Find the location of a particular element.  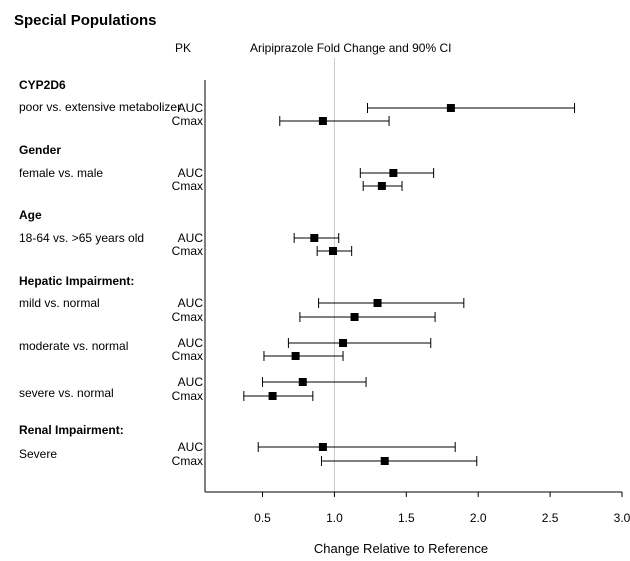

subgroup-label: Severe is located at coordinates (38, 454).